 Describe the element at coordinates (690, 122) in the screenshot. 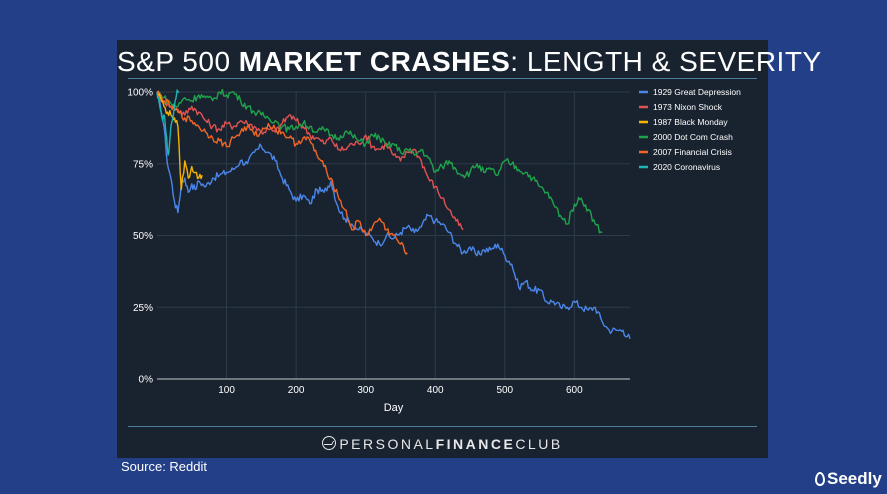

I see `legend-label: 1987 Black Monday` at that location.